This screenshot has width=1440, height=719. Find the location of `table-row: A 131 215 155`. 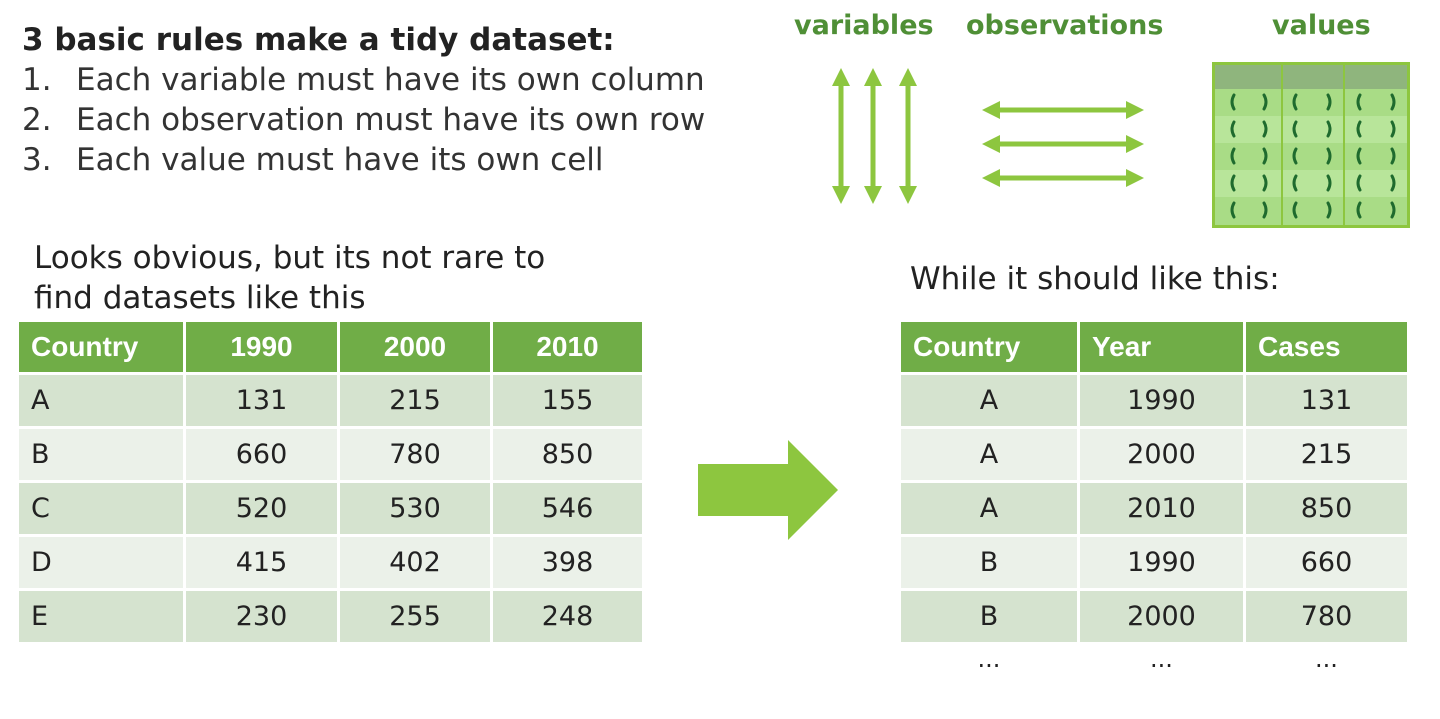

table-row: A 131 215 155 is located at coordinates (330, 400).